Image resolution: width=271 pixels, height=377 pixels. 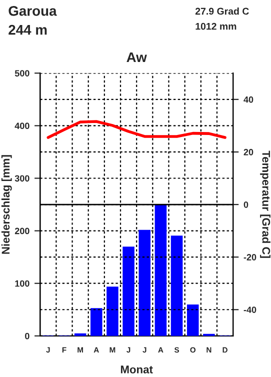 What do you see at coordinates (27, 29) in the screenshot?
I see `text: 244 m` at bounding box center [27, 29].